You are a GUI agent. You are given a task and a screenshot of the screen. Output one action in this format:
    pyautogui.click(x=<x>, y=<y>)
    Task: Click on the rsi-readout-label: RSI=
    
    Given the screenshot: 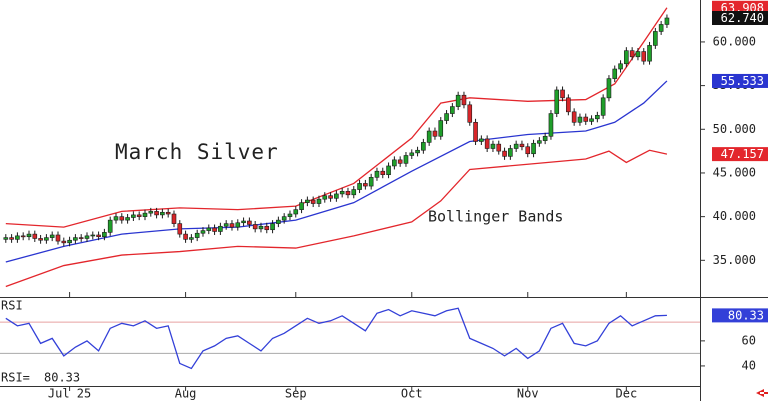 What is the action you would take?
    pyautogui.click(x=15, y=378)
    